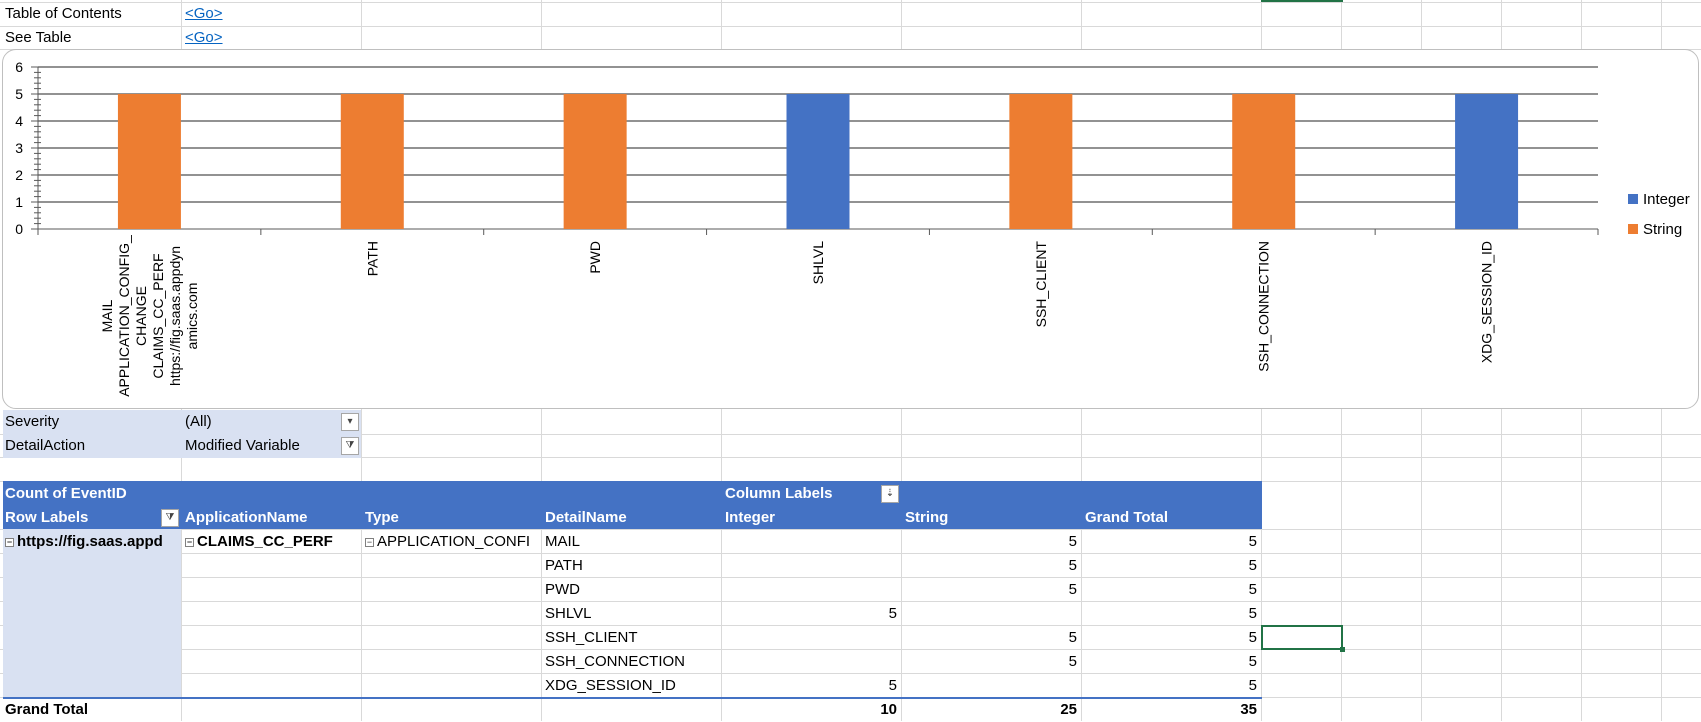 This screenshot has height=722, width=1701. Describe the element at coordinates (568, 613) in the screenshot. I see `detail-cell: SHLVL` at that location.